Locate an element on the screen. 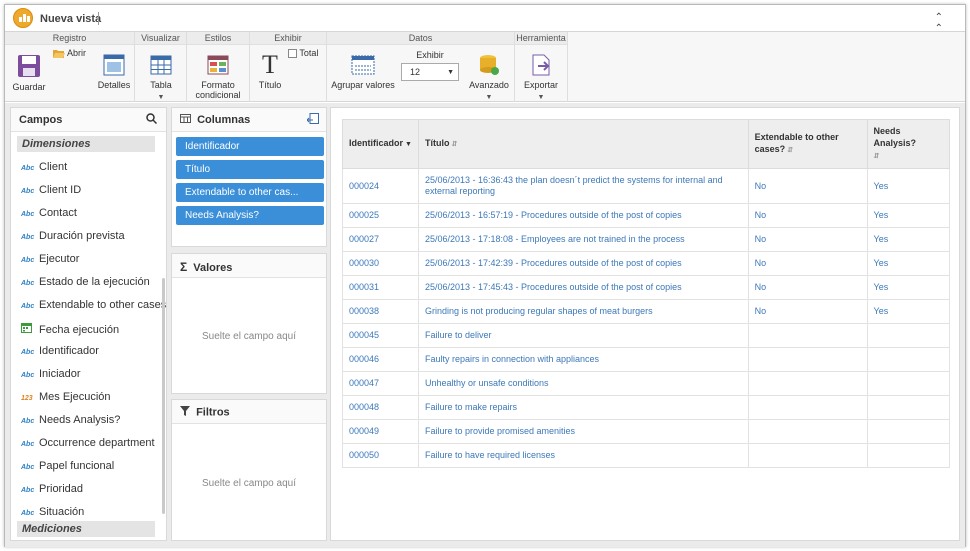  collapse-ribbon-icon: ⌃ ⌃ is located at coordinates (938, 23).